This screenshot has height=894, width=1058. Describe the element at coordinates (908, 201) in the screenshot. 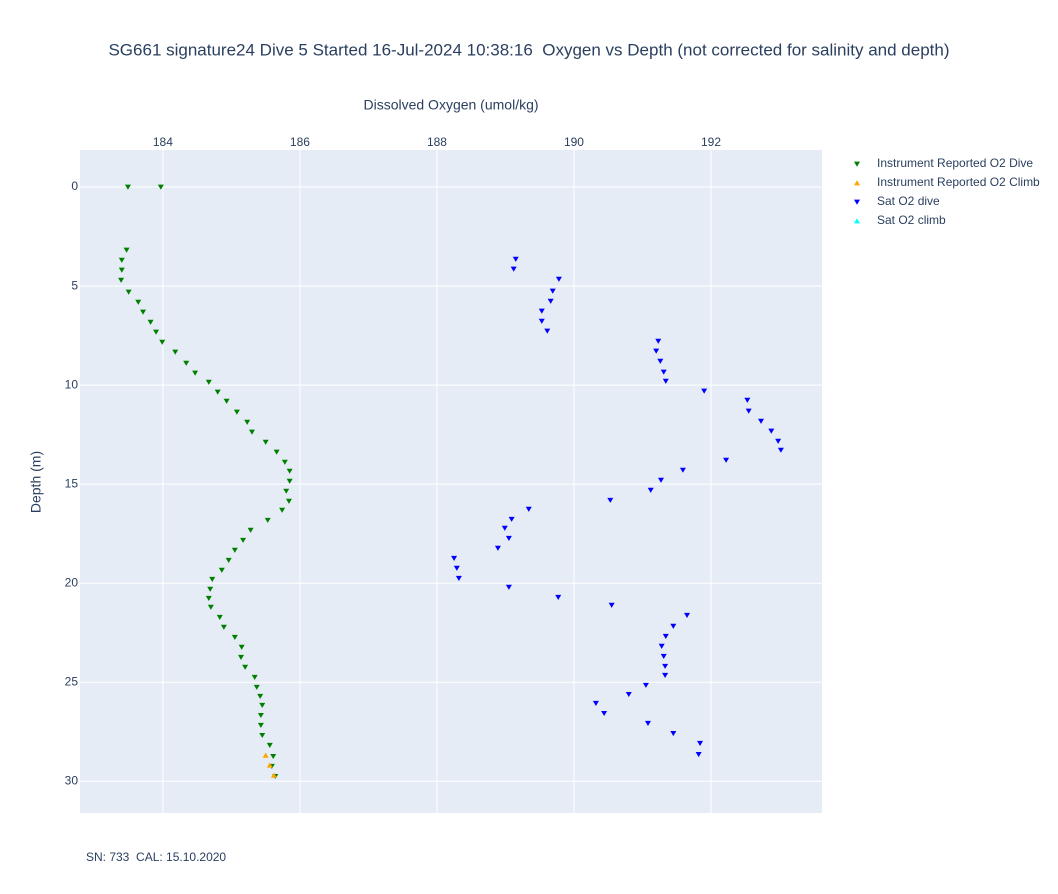

I see `legend-label: Sat O2 dive` at that location.